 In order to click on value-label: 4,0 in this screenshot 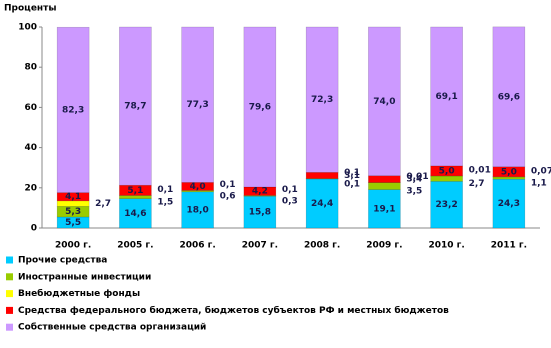, I will do `click(198, 187)`.